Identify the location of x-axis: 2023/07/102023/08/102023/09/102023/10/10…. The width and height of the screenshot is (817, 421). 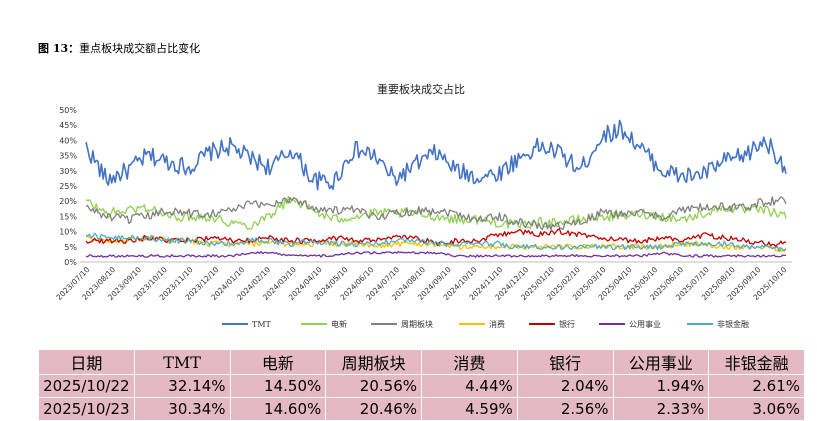
(421, 283).